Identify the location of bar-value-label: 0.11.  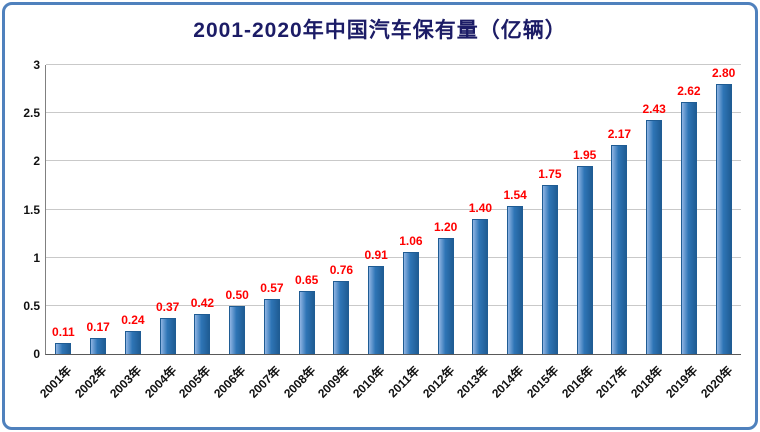
(63, 332).